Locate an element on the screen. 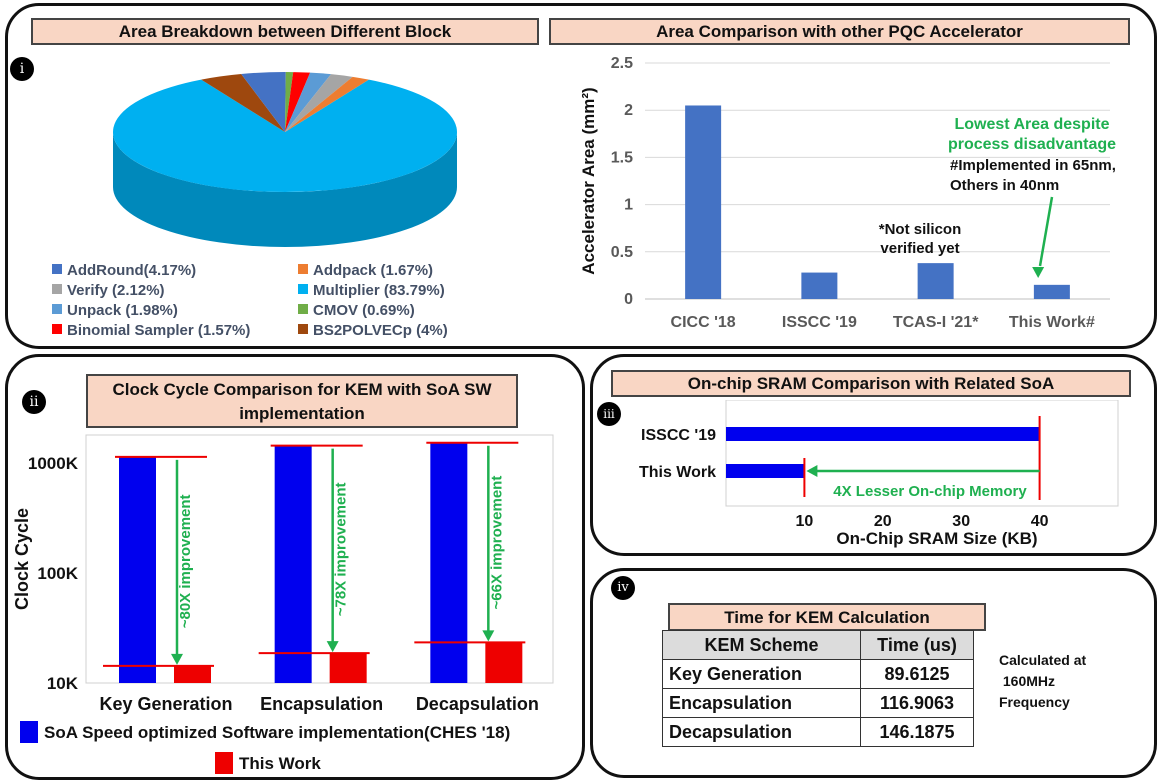  legend-label: BS2POLVECp (4%) is located at coordinates (380, 330).